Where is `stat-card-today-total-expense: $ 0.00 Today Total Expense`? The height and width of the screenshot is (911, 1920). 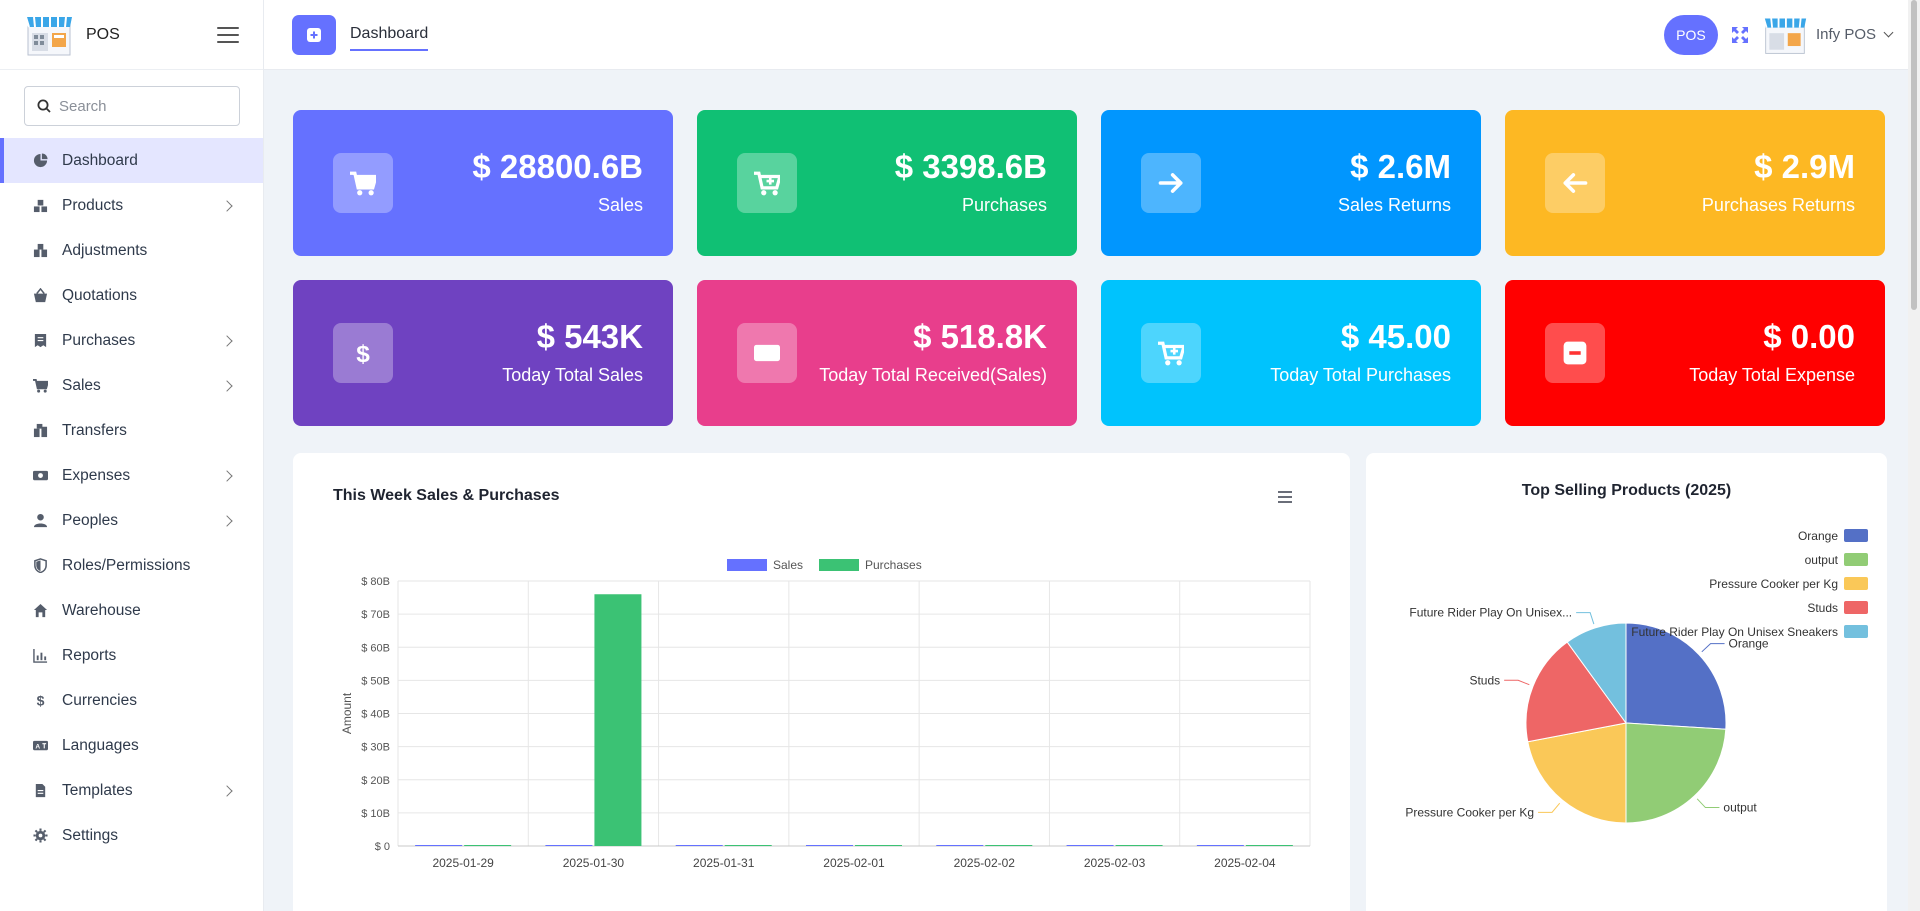 stat-card-today-total-expense: $ 0.00 Today Total Expense is located at coordinates (1695, 353).